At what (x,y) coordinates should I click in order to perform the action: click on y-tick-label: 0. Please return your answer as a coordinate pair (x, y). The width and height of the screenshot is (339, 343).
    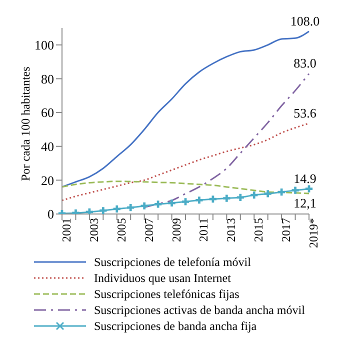
    Looking at the image, I should click on (51, 214).